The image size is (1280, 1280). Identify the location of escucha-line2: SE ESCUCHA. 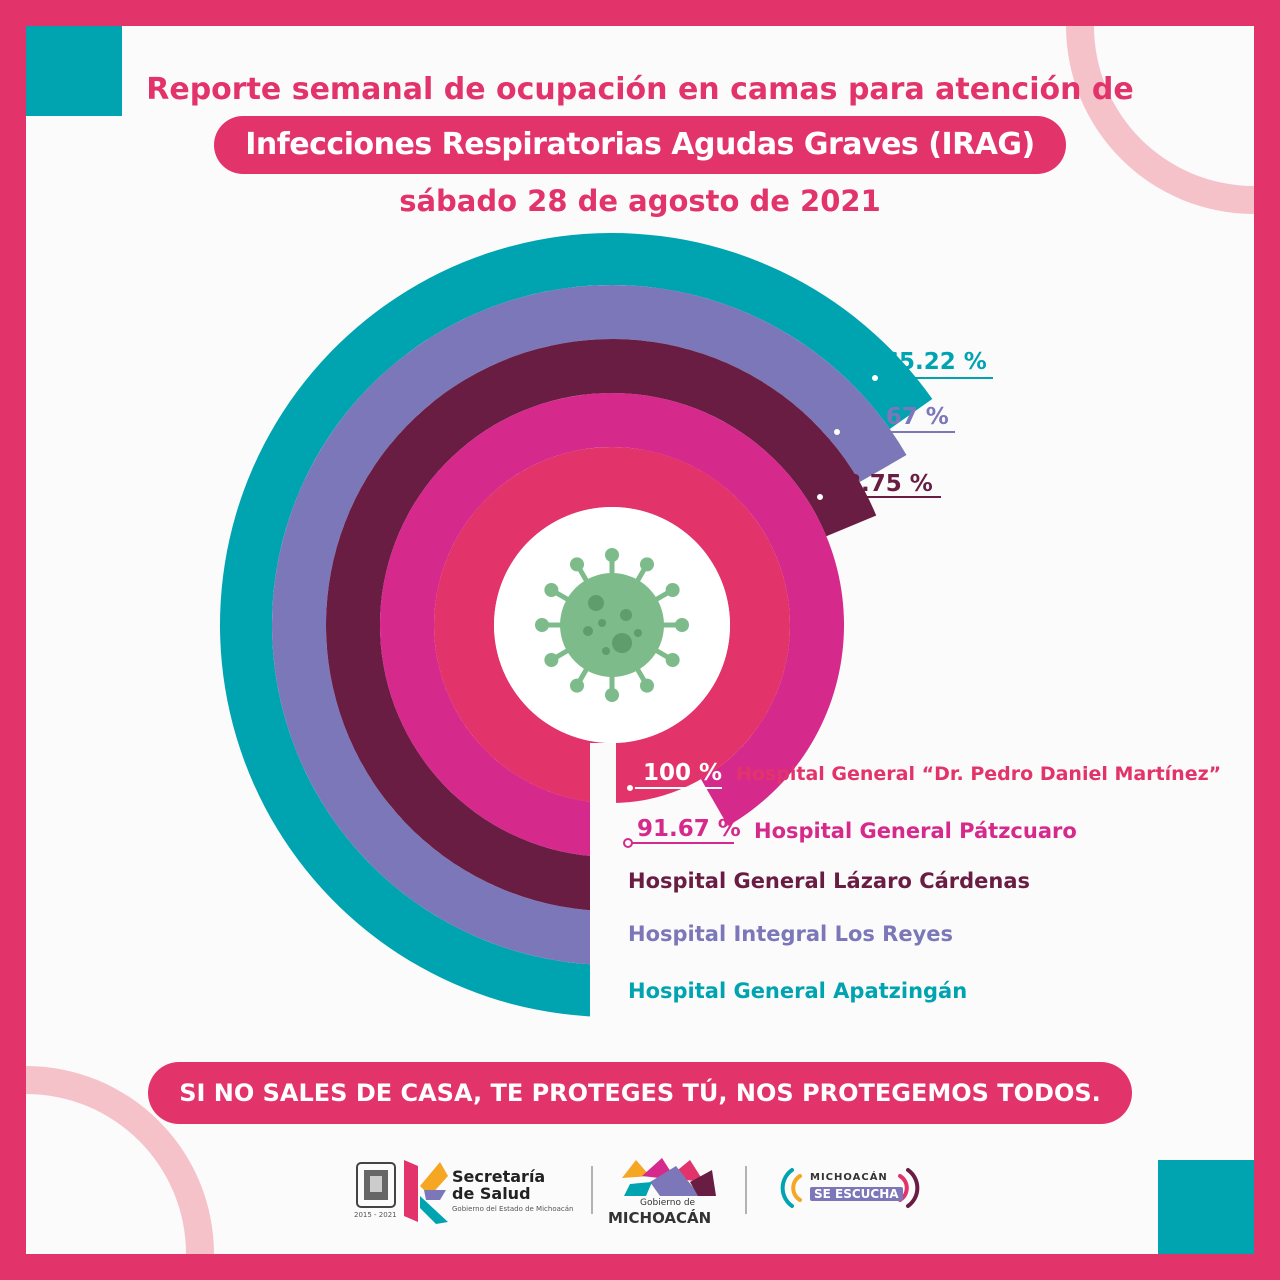
(856, 1194).